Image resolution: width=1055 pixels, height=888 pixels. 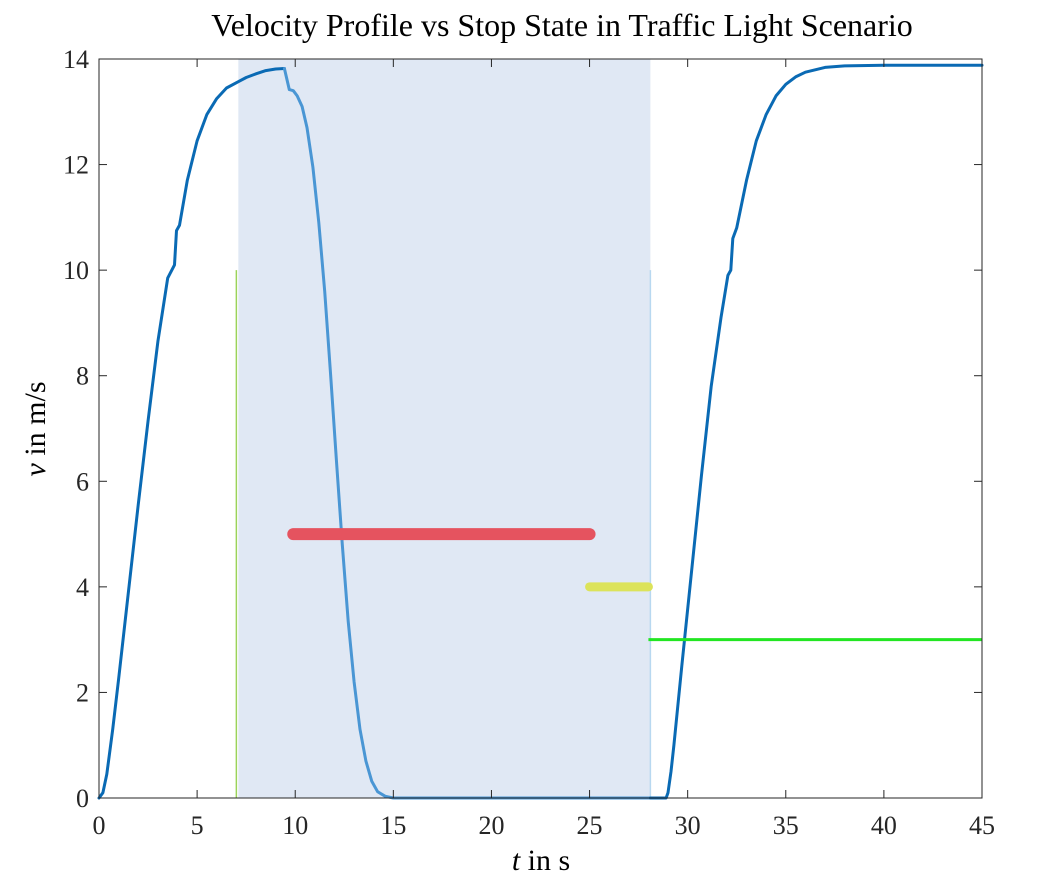 I want to click on x-tick-label: 5, so click(x=197, y=825).